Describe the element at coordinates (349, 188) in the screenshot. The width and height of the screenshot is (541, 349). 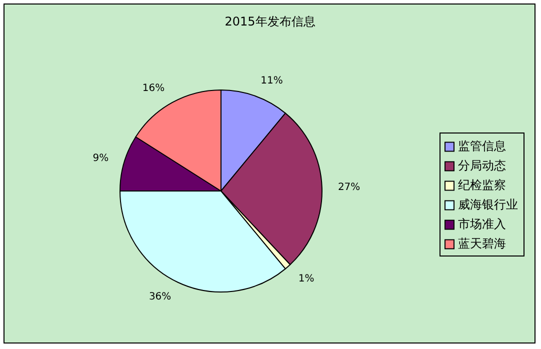
I see `data-label: 27%` at that location.